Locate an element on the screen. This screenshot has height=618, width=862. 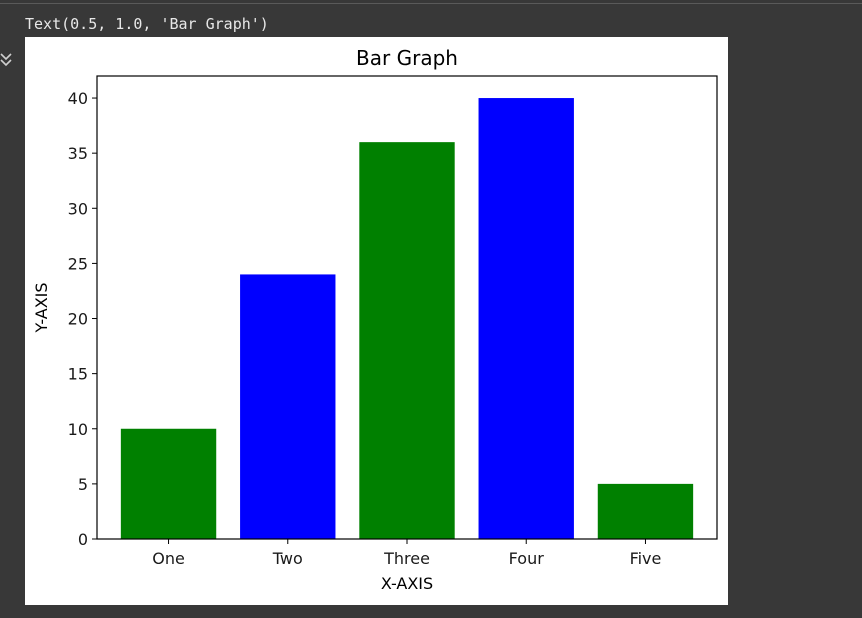
cell-output-text: Text(0.5, 1.0, 'Bar Graph') is located at coordinates (147, 24).